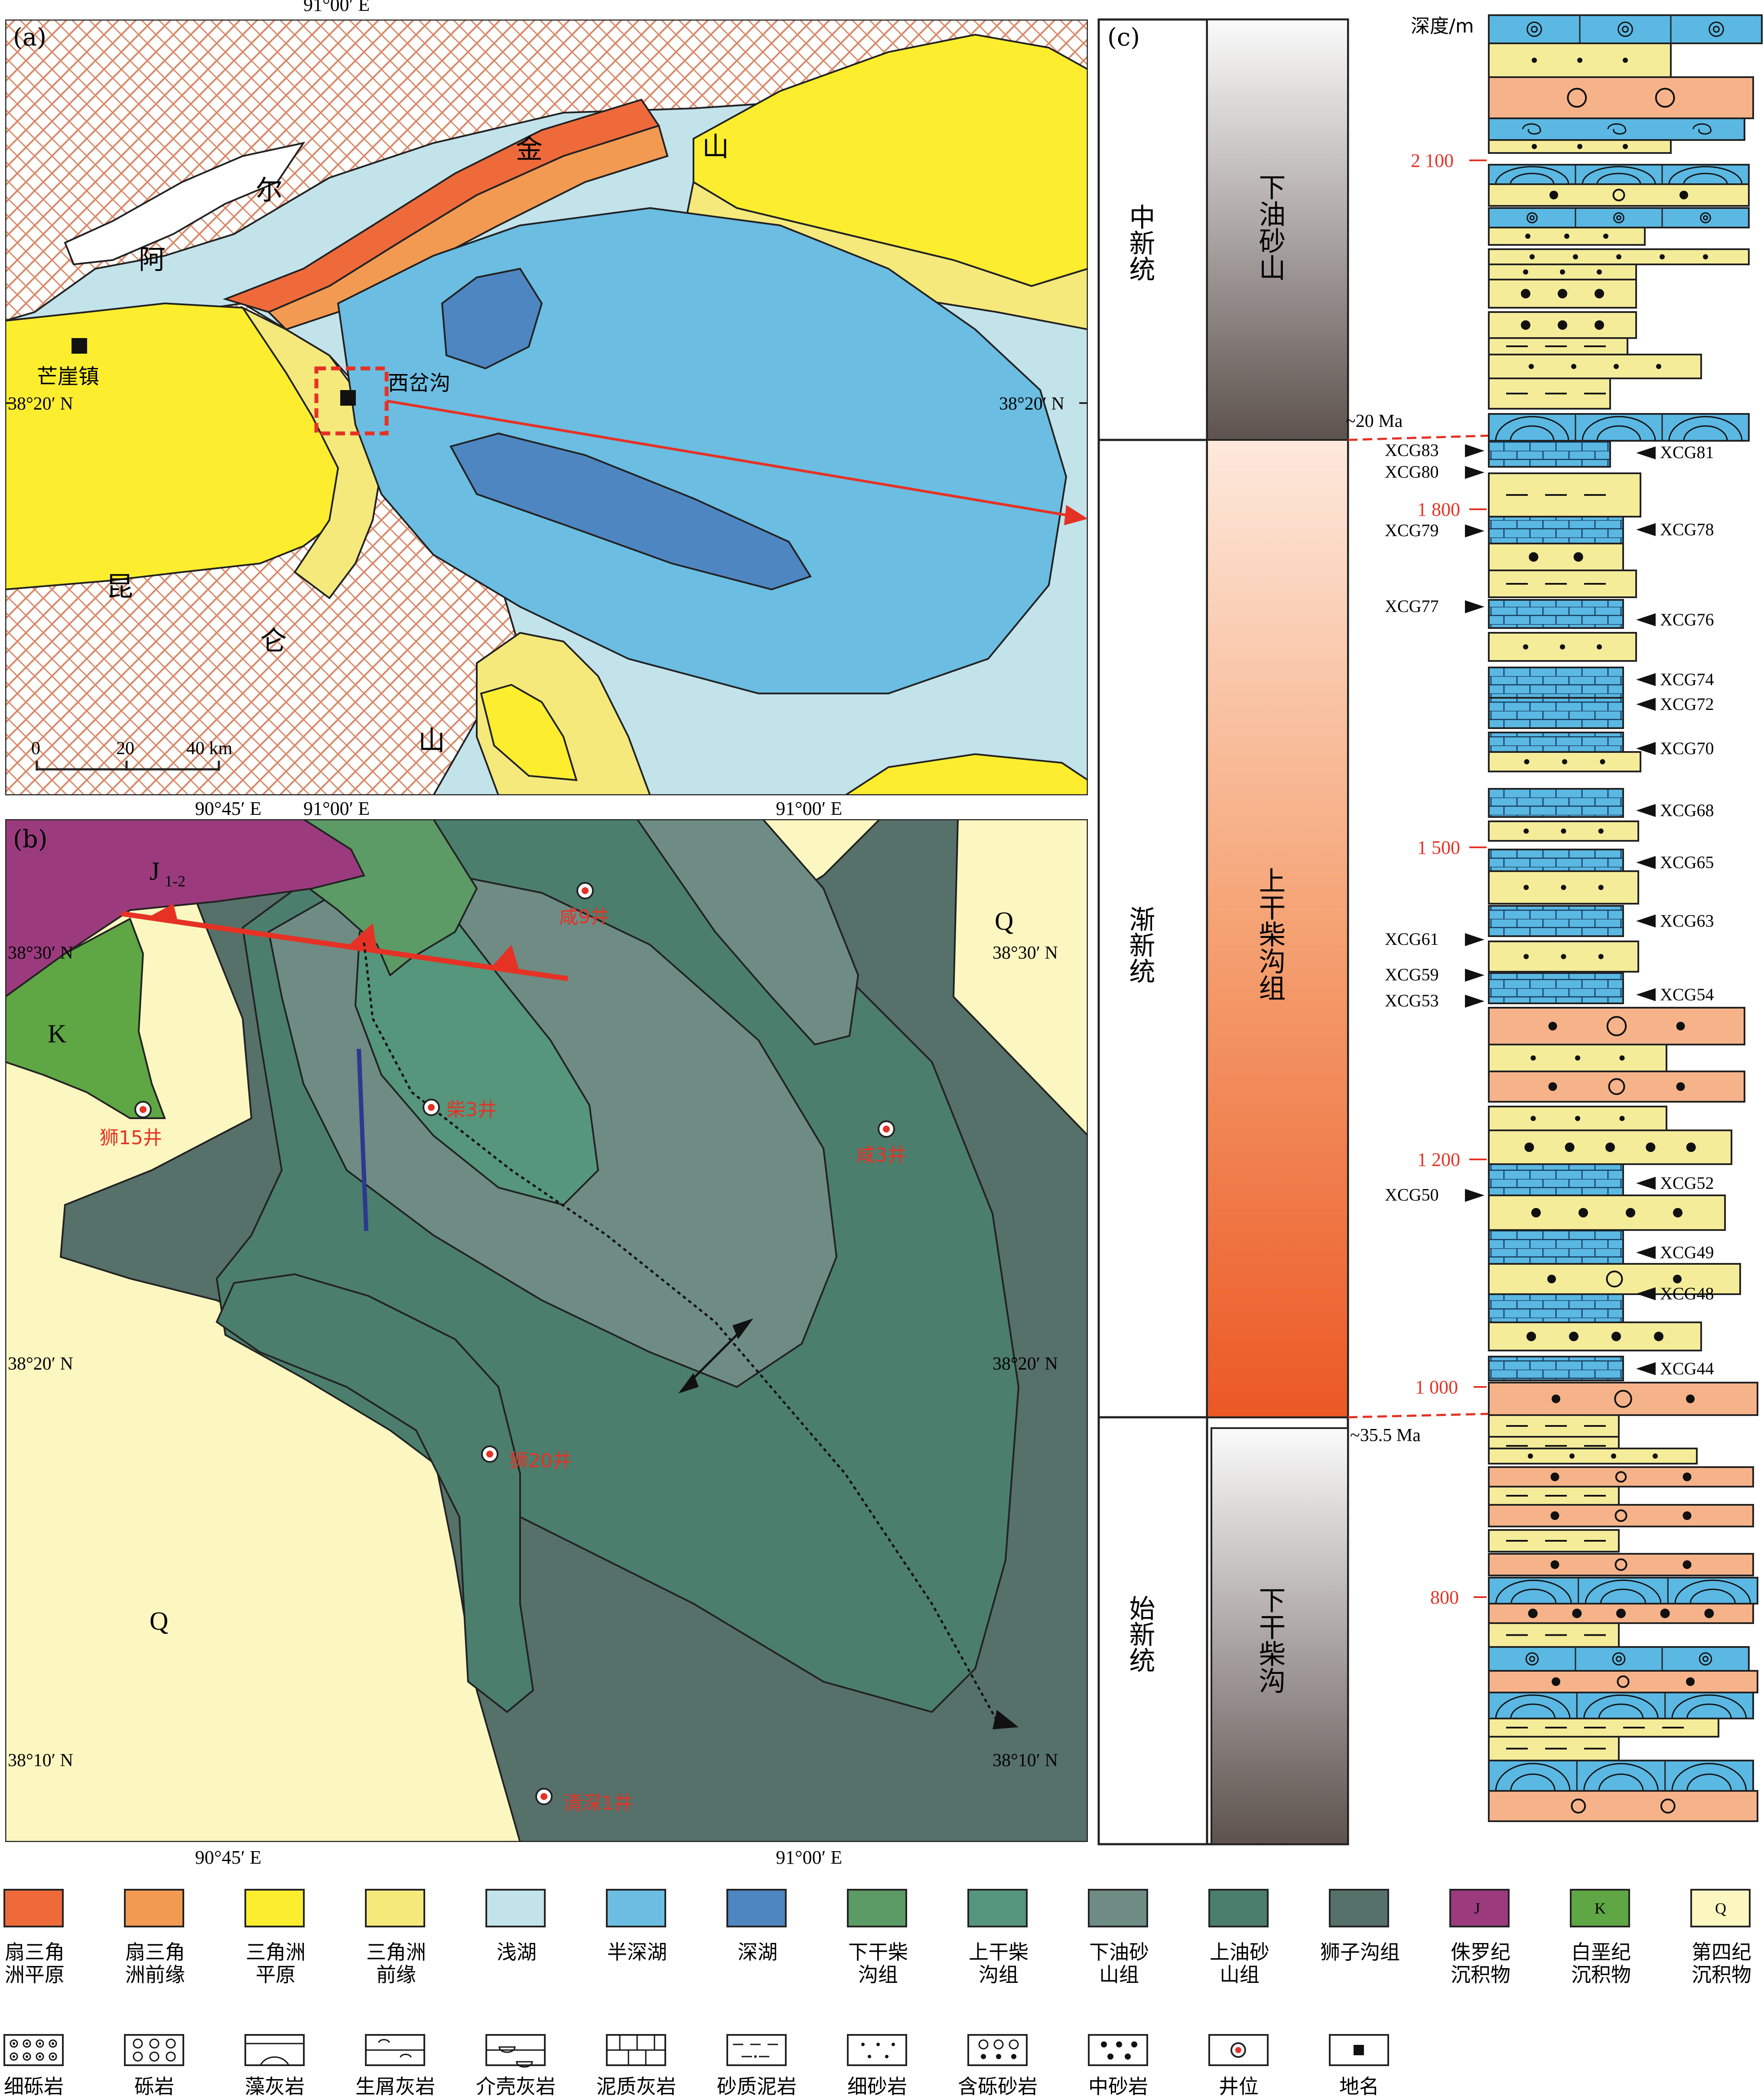 This screenshot has width=1764, height=2096. Describe the element at coordinates (155, 1952) in the screenshot. I see `legend-label-line1: 扇三角` at that location.